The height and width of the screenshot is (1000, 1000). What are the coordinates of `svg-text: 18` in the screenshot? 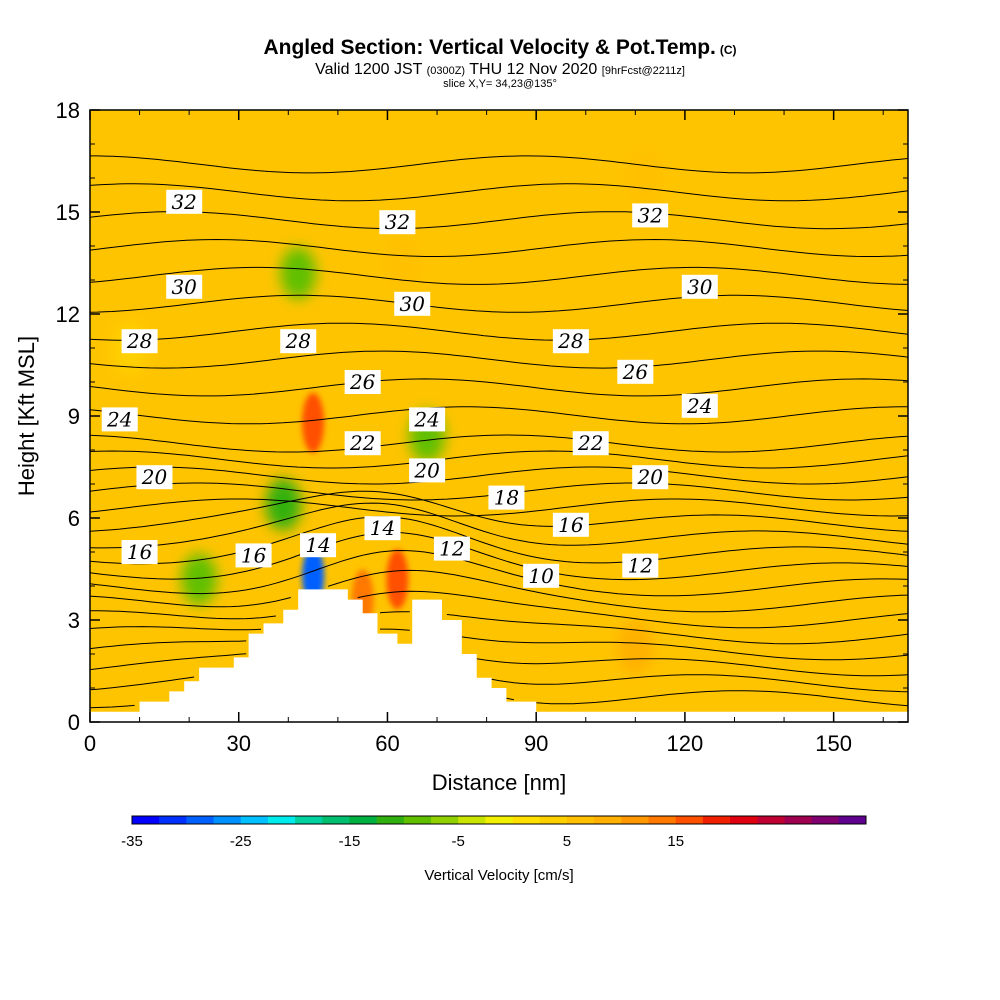 It's located at (506, 498).